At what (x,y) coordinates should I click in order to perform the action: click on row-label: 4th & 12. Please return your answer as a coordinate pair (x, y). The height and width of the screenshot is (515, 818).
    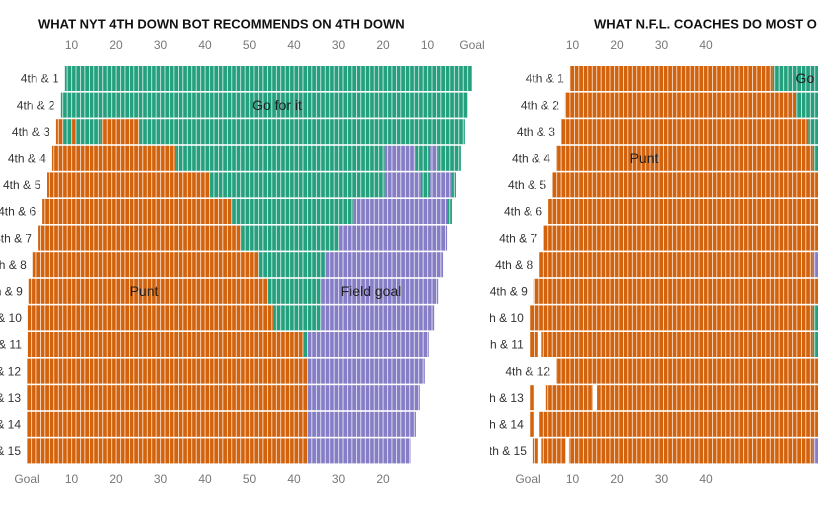
    Looking at the image, I should click on (10, 371).